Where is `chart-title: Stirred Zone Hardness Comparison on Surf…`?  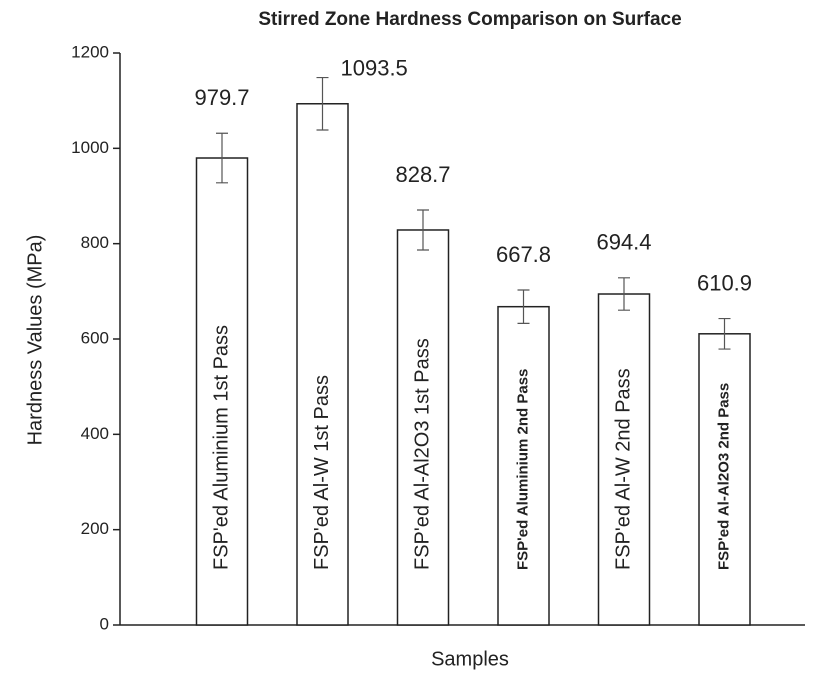
chart-title: Stirred Zone Hardness Comparison on Surf… is located at coordinates (469, 19).